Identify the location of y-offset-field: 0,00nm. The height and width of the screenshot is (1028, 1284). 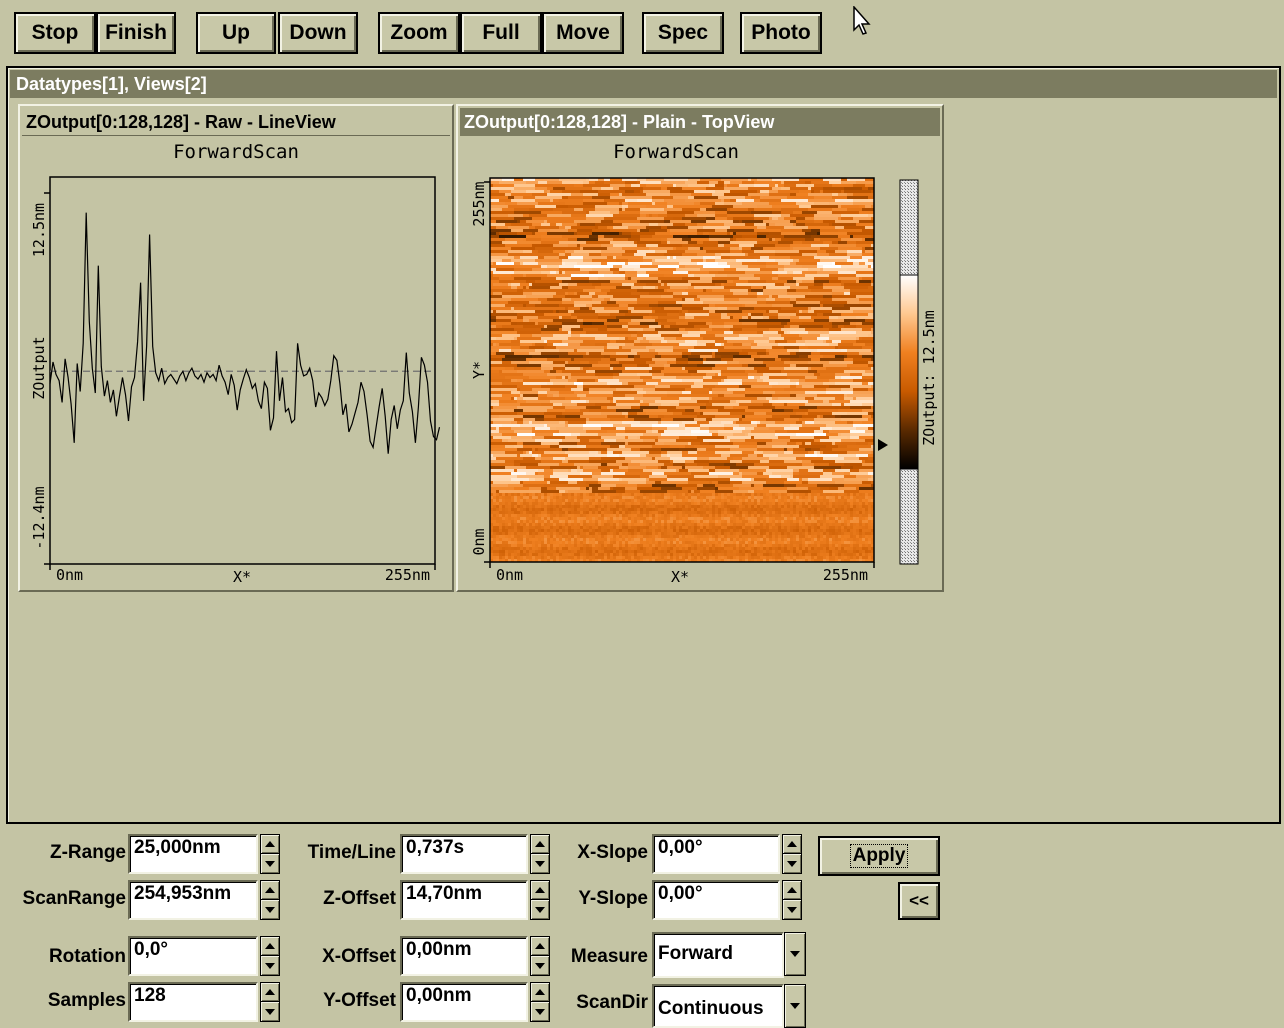
(464, 1002).